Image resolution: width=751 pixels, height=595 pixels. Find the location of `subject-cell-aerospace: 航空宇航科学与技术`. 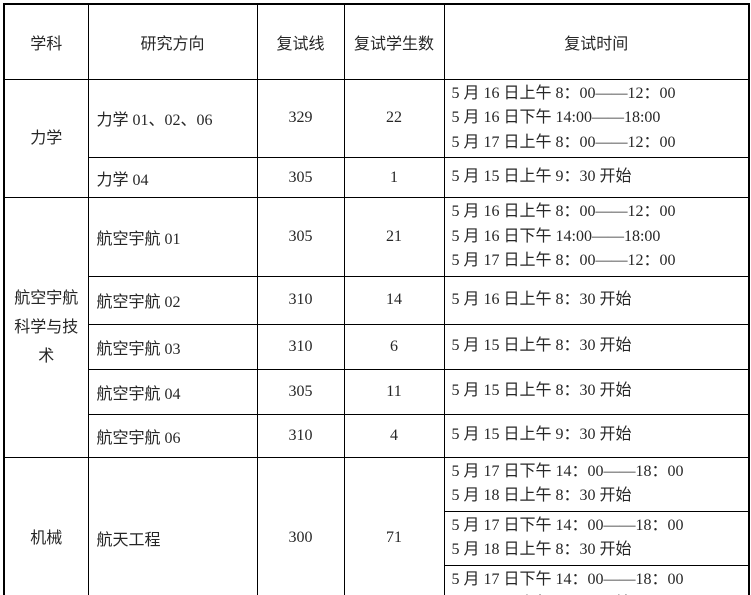

subject-cell-aerospace: 航空宇航科学与技术 is located at coordinates (46, 327).